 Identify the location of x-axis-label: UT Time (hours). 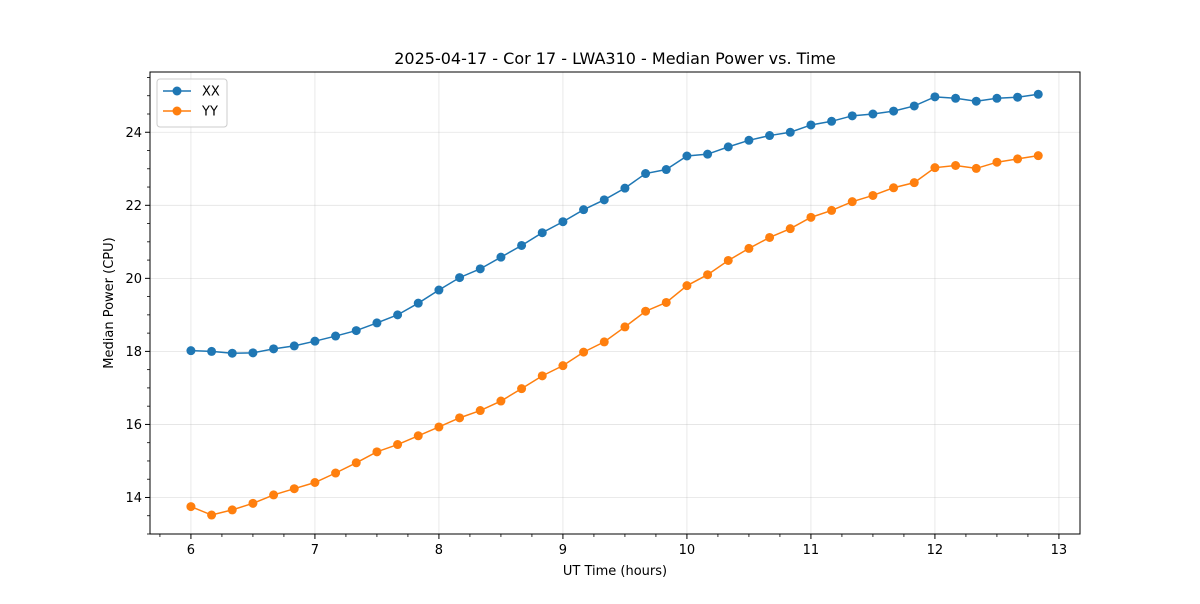
(615, 571).